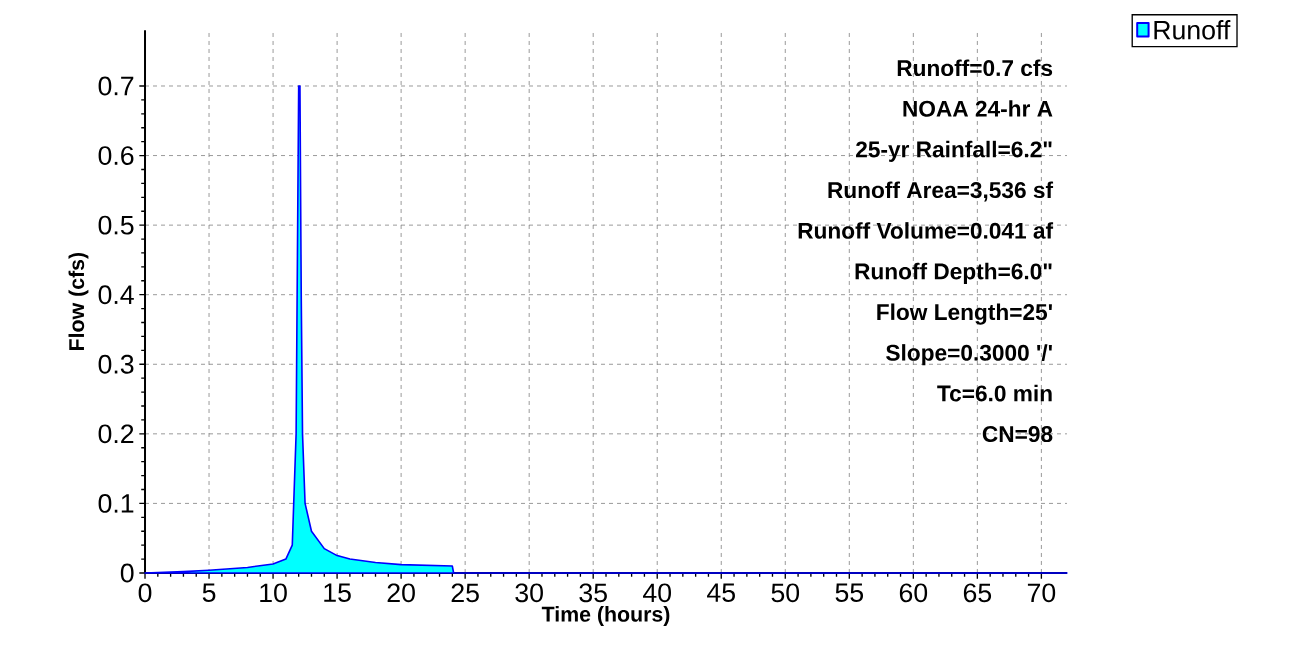 The height and width of the screenshot is (659, 1291). Describe the element at coordinates (964, 314) in the screenshot. I see `annotation: Flow Length=25'` at that location.